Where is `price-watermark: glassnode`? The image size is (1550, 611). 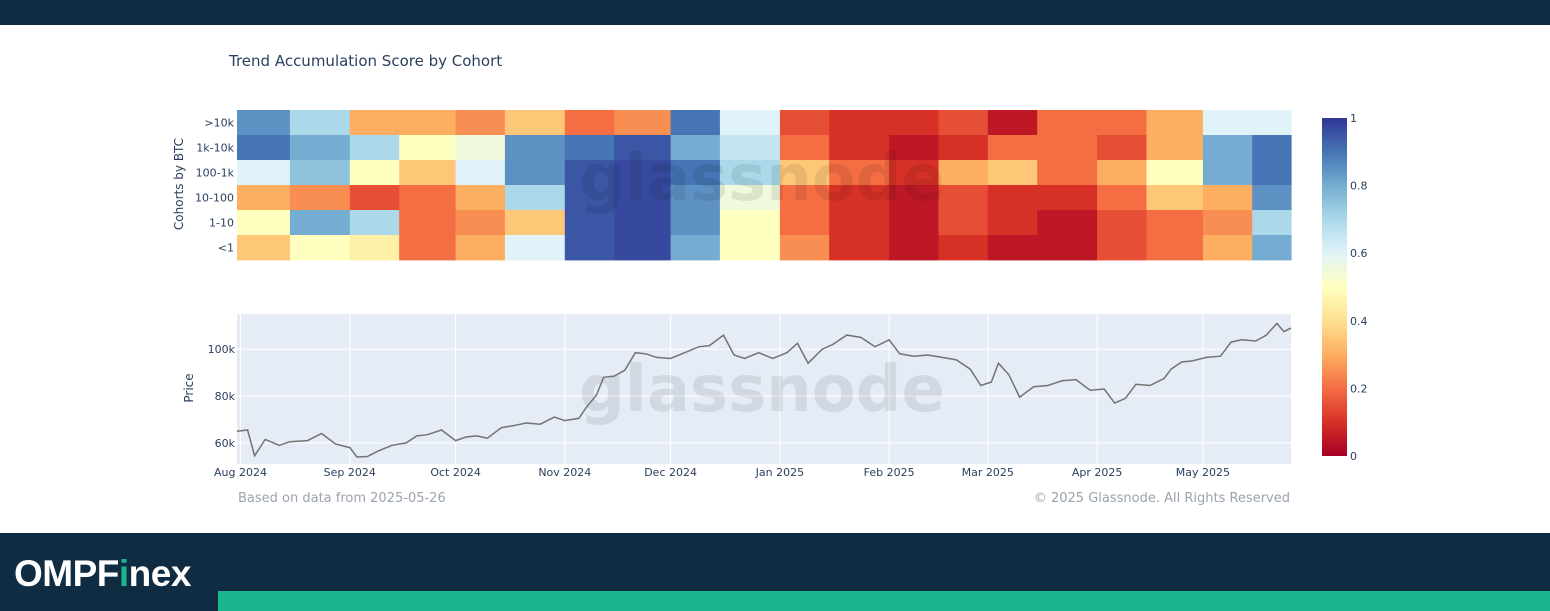
price-watermark: glassnode is located at coordinates (762, 390).